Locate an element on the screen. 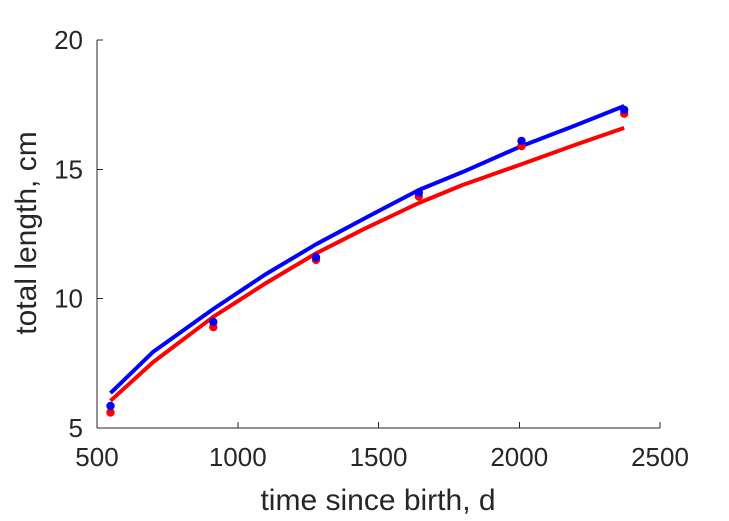  x-tick-label: 2500 is located at coordinates (660, 457).